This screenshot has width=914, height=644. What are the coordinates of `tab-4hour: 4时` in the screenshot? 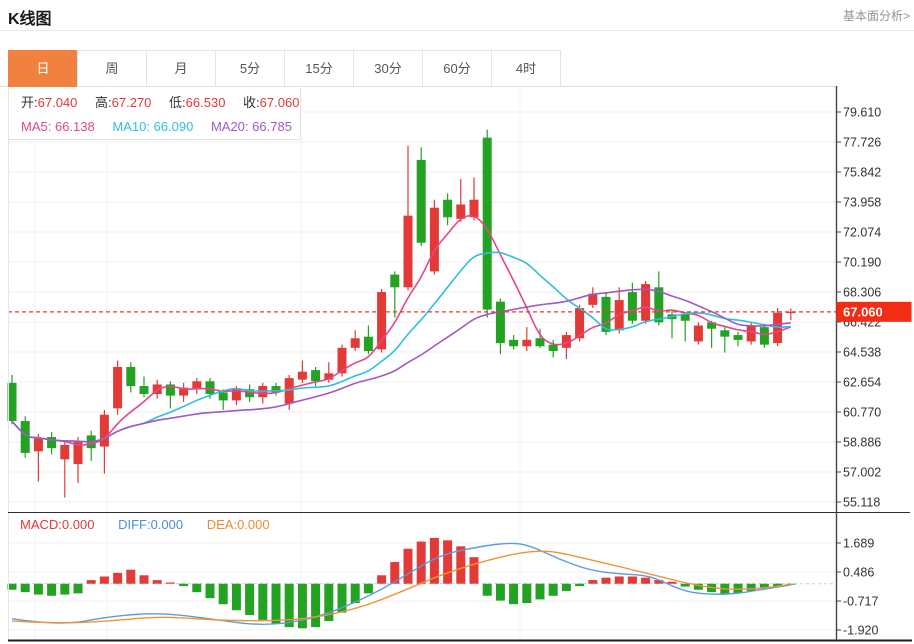 It's located at (526, 68).